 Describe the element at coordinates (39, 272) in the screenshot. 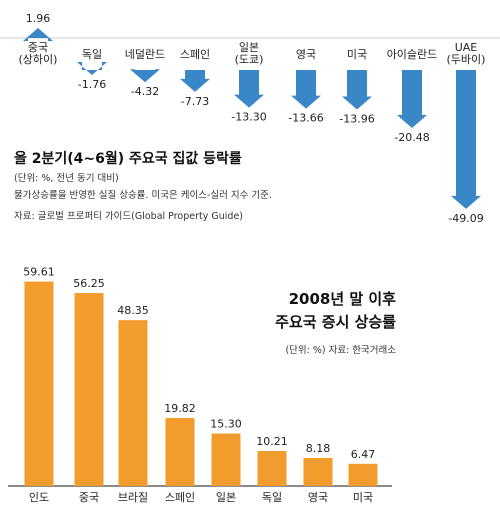

I see `value-label: 59.61` at that location.